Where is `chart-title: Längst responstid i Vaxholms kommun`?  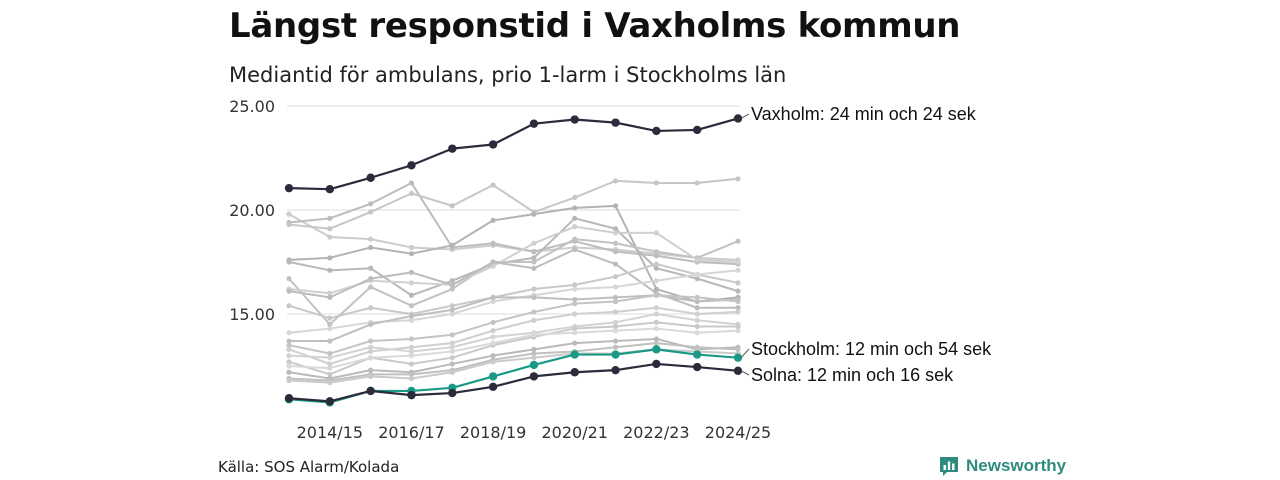
chart-title: Längst responstid i Vaxholms kommun is located at coordinates (595, 26).